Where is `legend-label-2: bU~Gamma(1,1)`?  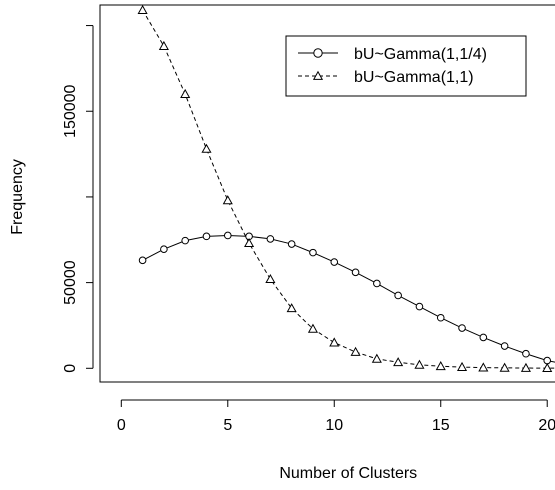 legend-label-2: bU~Gamma(1,1) is located at coordinates (414, 77).